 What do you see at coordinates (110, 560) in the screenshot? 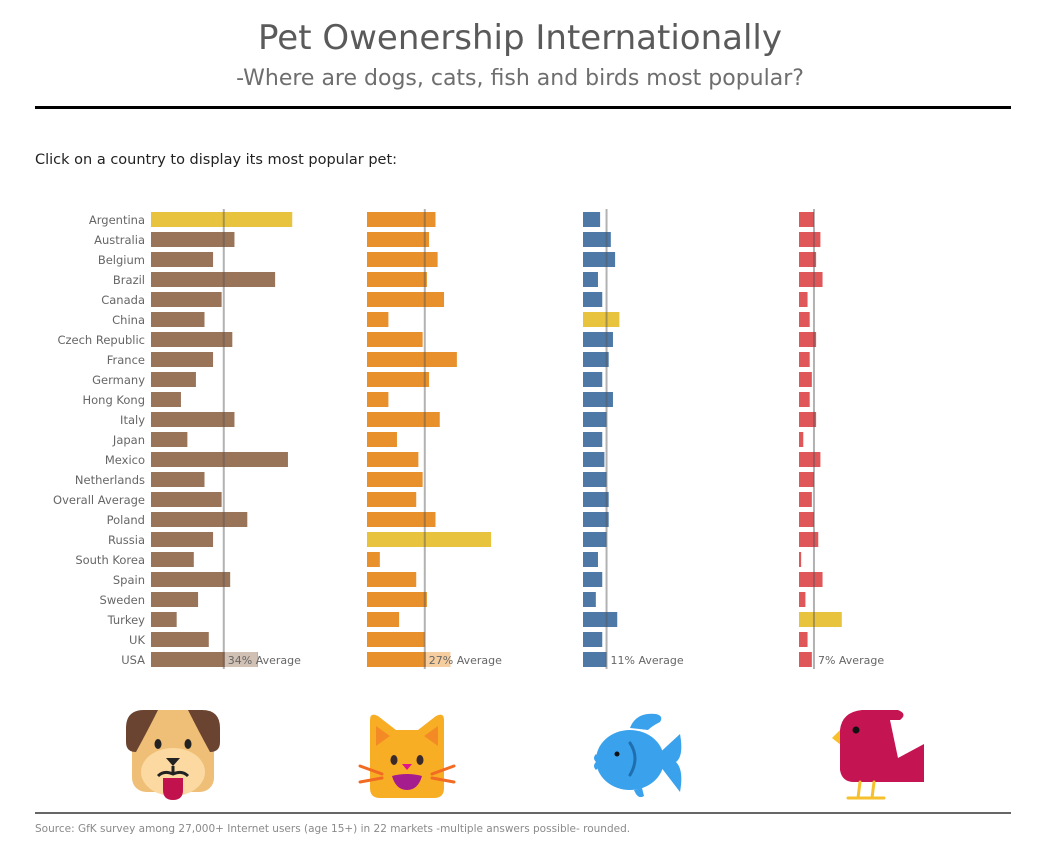
I see `country-label: South Korea` at bounding box center [110, 560].